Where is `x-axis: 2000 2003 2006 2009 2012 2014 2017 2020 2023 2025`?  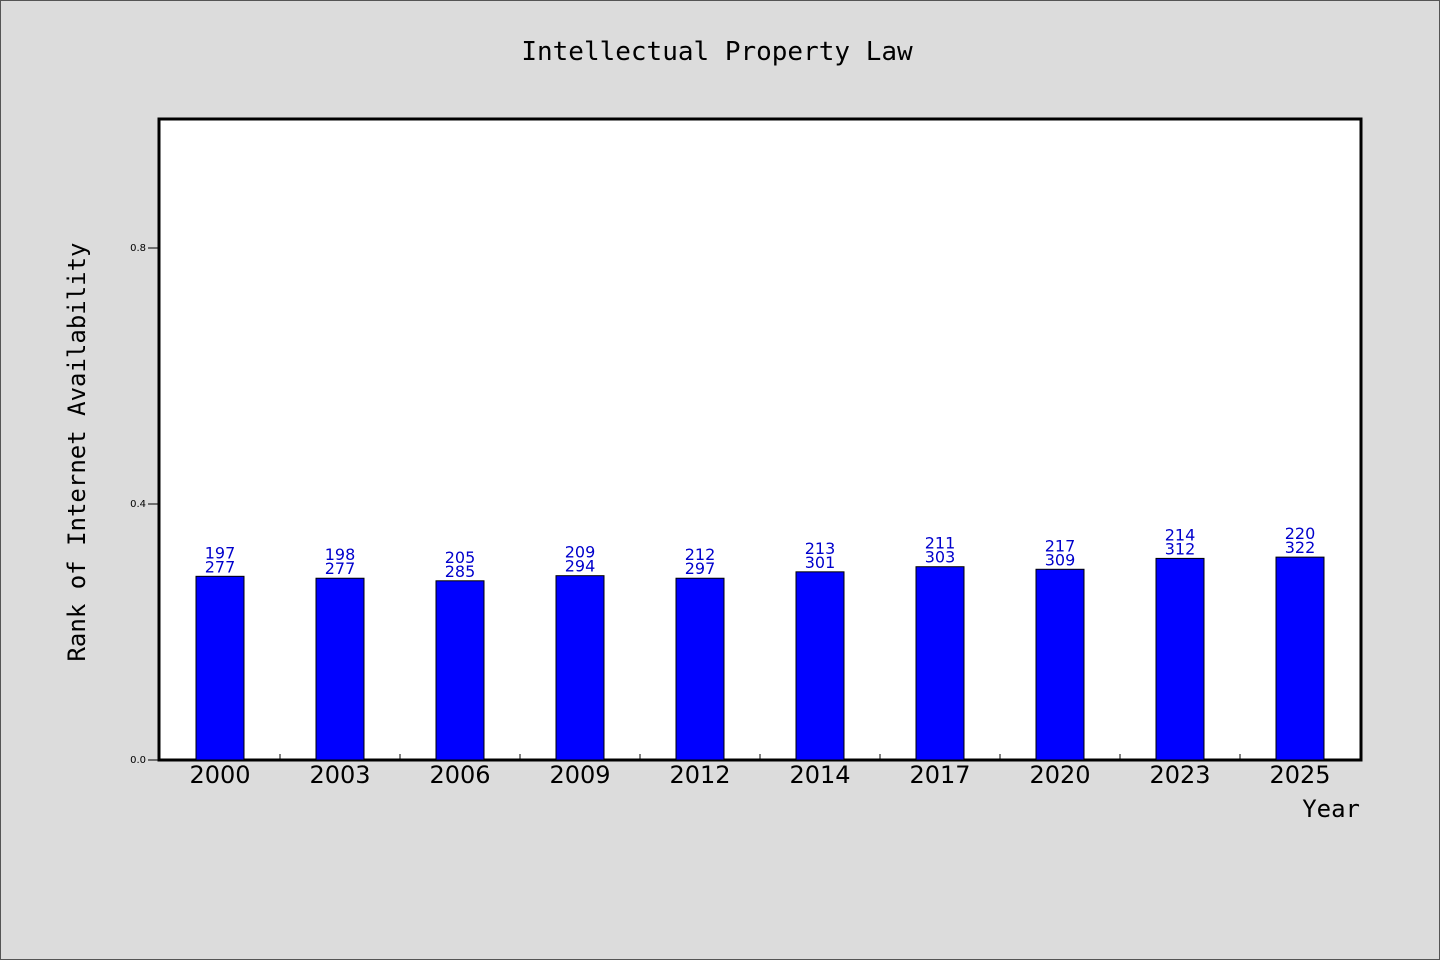
x-axis: 2000 2003 2006 2009 2012 2014 2017 2020 2023 2025 is located at coordinates (760, 771).